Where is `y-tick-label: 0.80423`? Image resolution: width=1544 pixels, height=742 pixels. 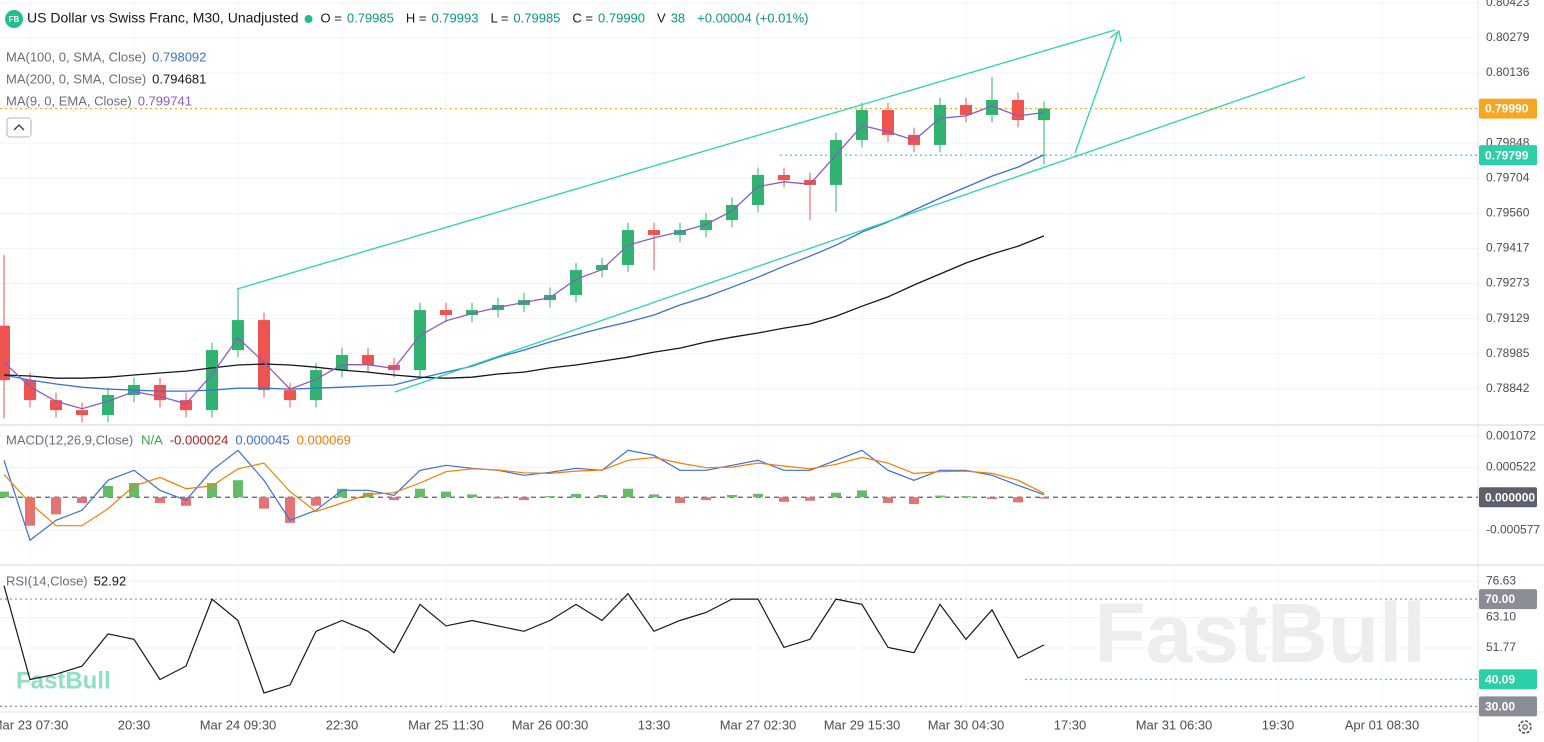
y-tick-label: 0.80423 is located at coordinates (1508, 4).